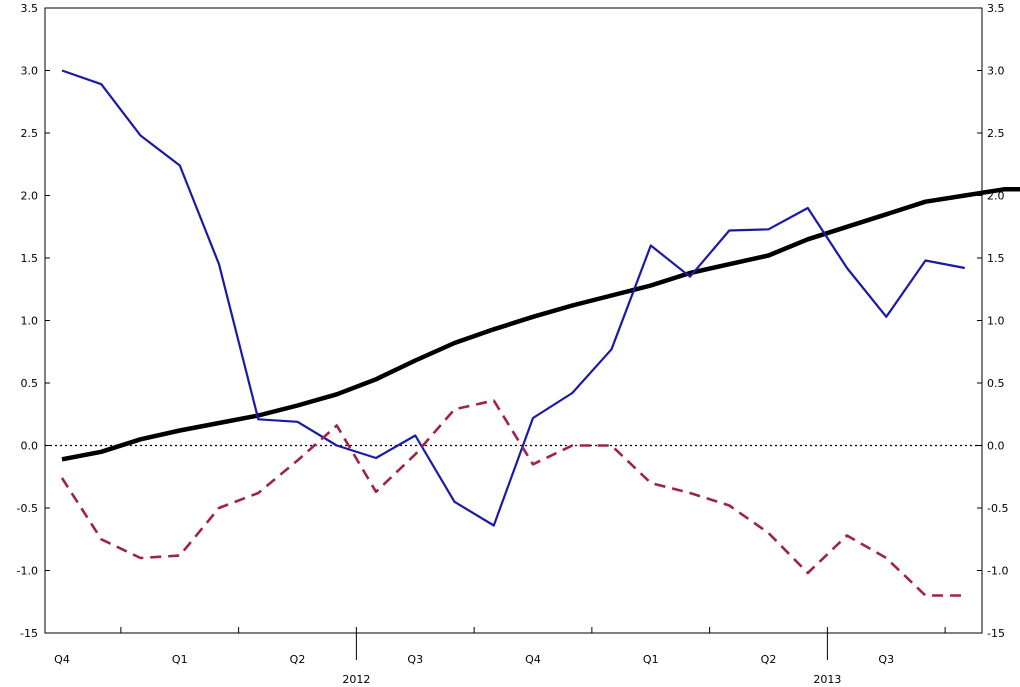  I want to click on y-tick-label-left: 1.0, so click(30, 321).